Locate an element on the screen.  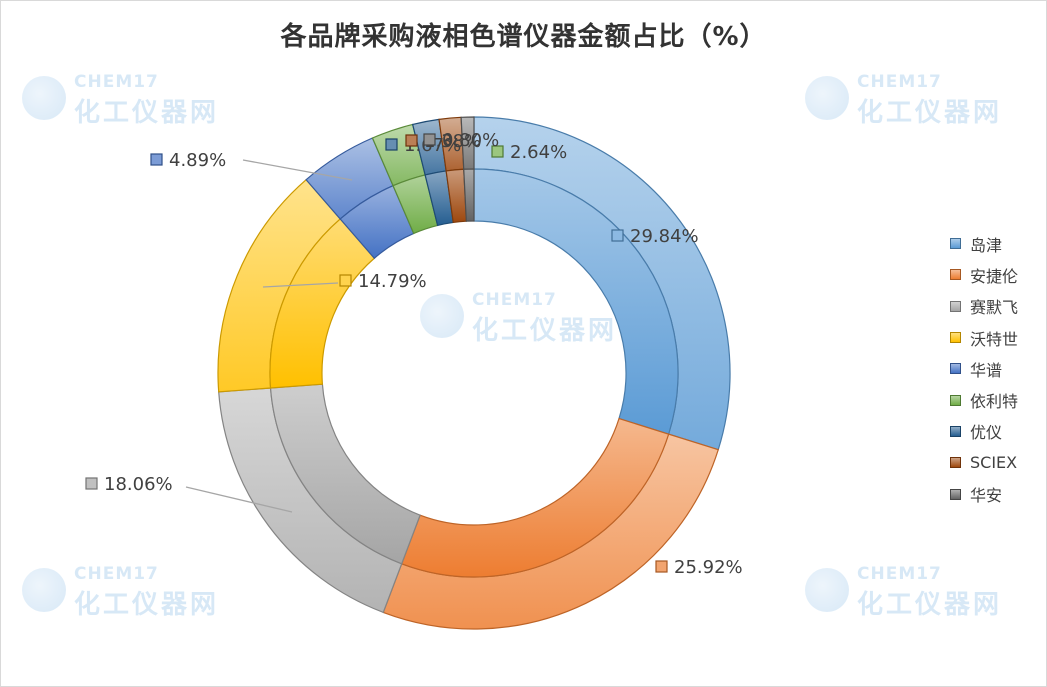
legend-label: 依利特 is located at coordinates (994, 402).